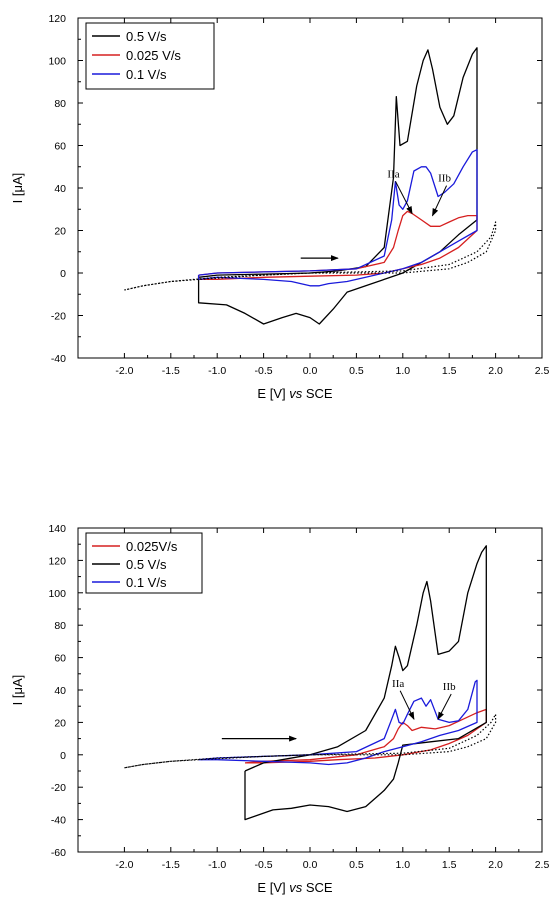 Image resolution: width=550 pixels, height=905 pixels. I want to click on chart-0-series-0-1-v-s-line, so click(337, 218).